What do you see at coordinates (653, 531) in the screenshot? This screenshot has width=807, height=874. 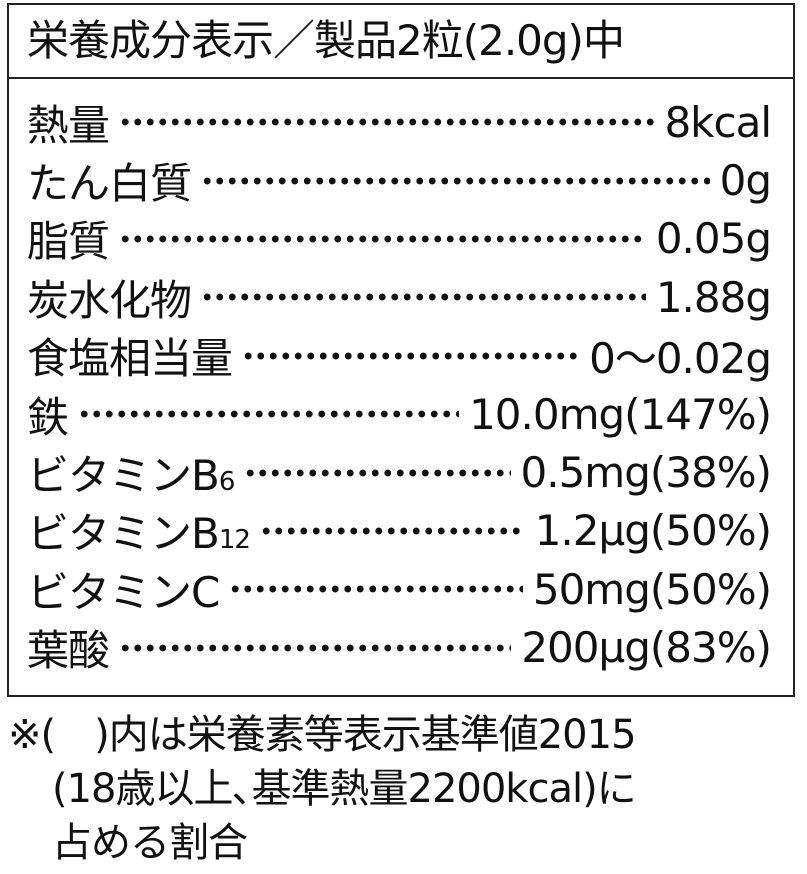 I see `nutrient-value: 1.2μg(50%)` at bounding box center [653, 531].